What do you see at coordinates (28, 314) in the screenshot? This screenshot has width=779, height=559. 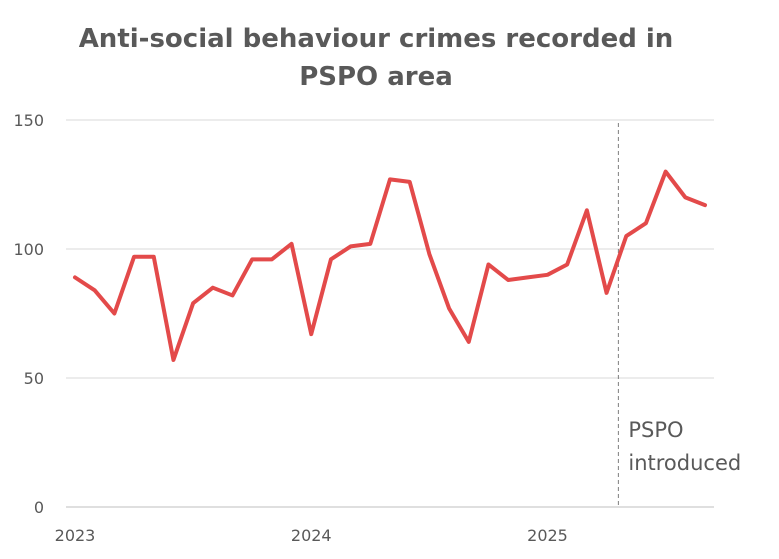 I see `y-axis-tick-labels: 0 50 100 150` at bounding box center [28, 314].